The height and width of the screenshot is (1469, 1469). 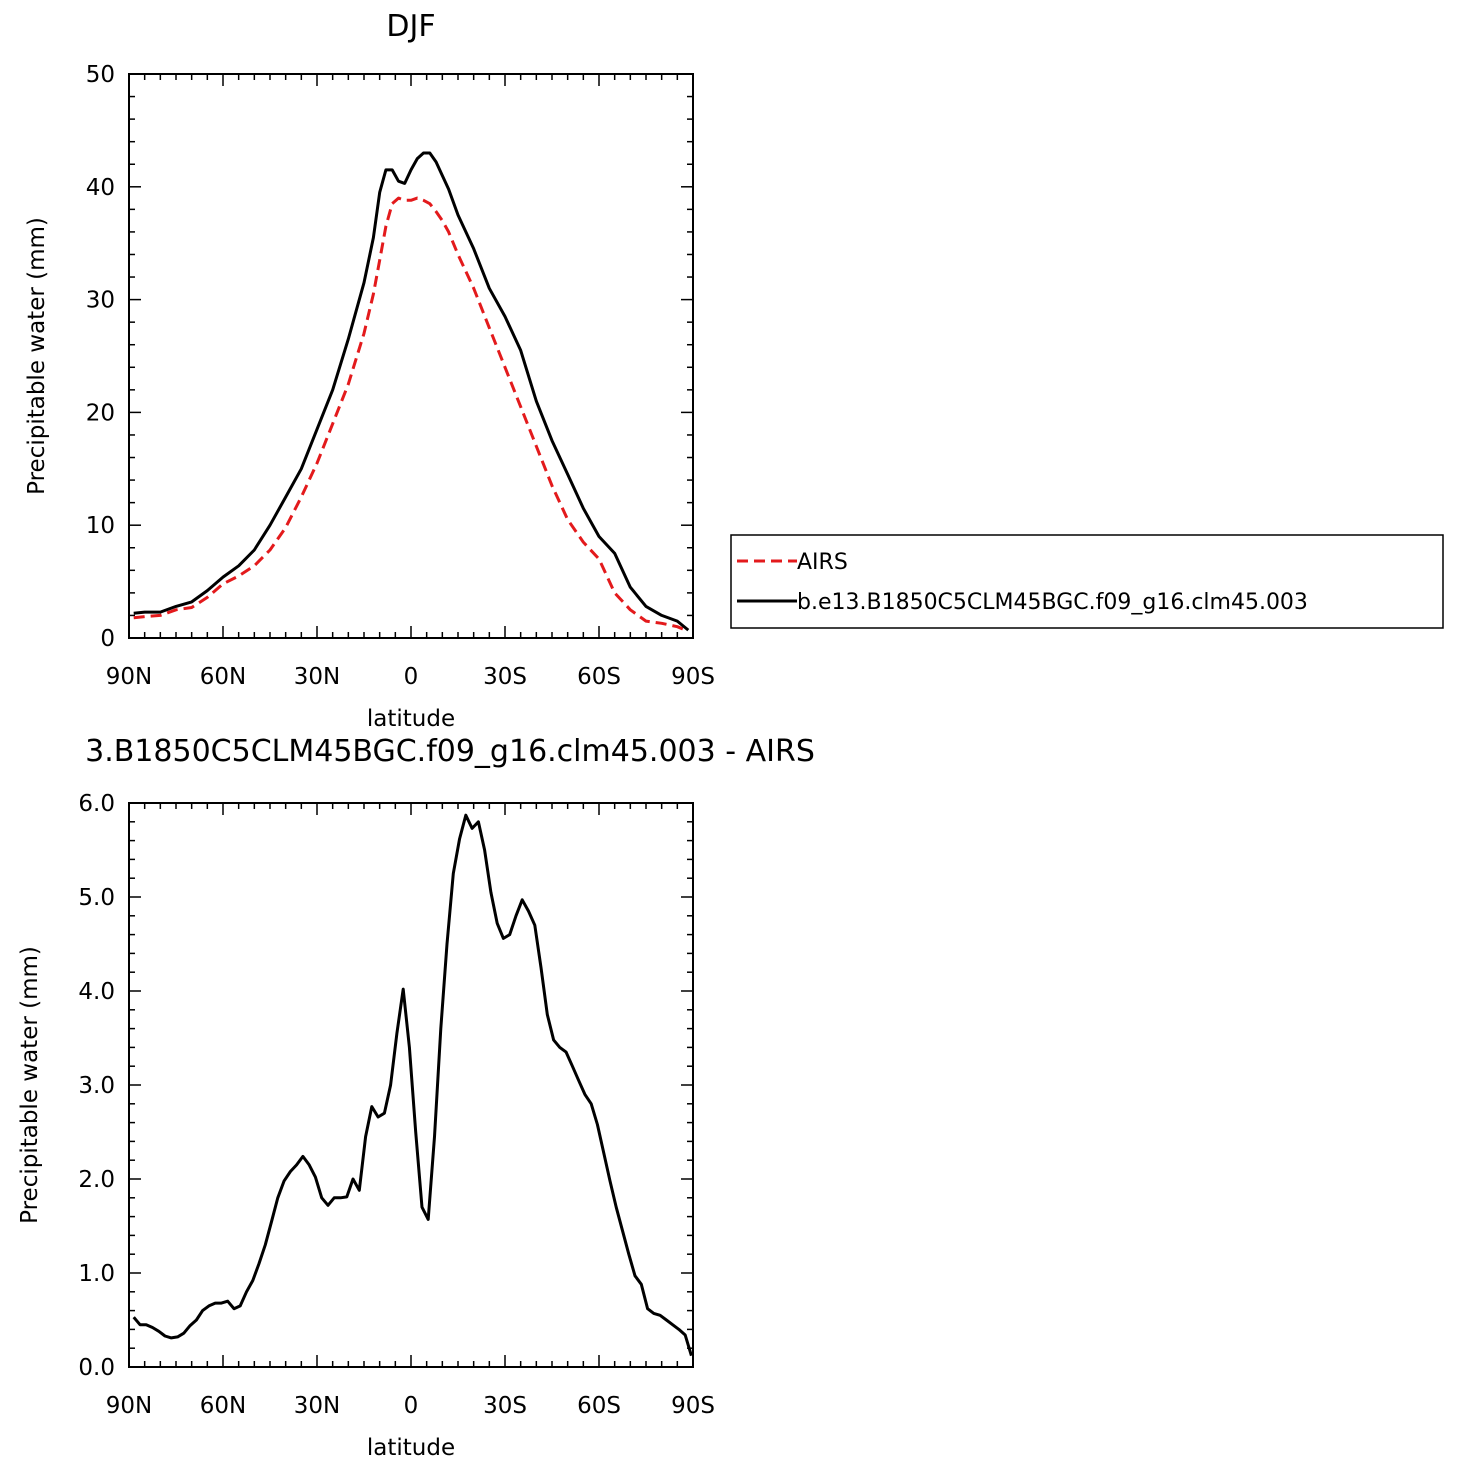 I want to click on y-tick-label: 20, so click(x=100, y=413).